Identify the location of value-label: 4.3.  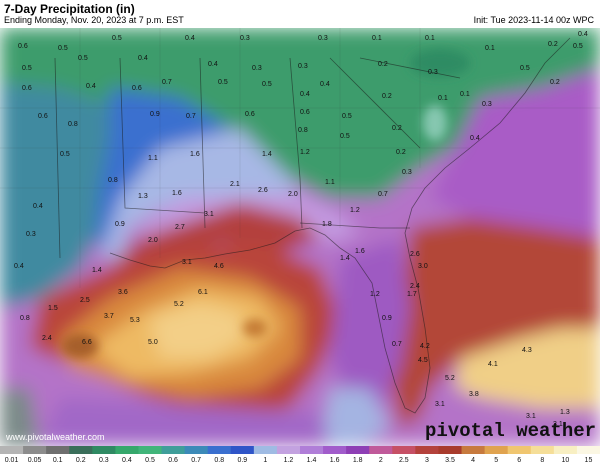
(527, 350).